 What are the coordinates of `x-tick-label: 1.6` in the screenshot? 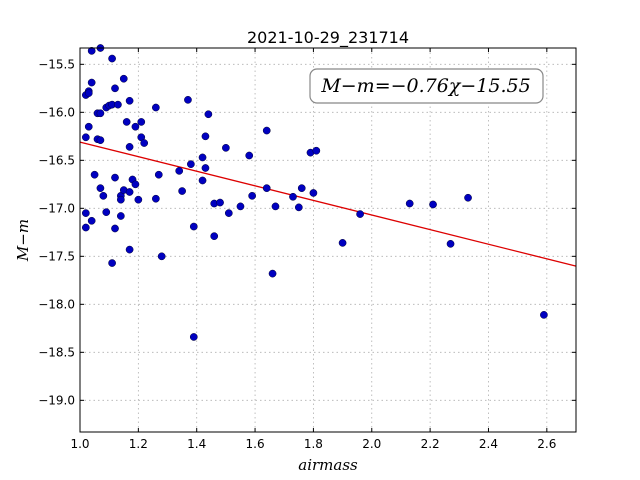 It's located at (255, 444).